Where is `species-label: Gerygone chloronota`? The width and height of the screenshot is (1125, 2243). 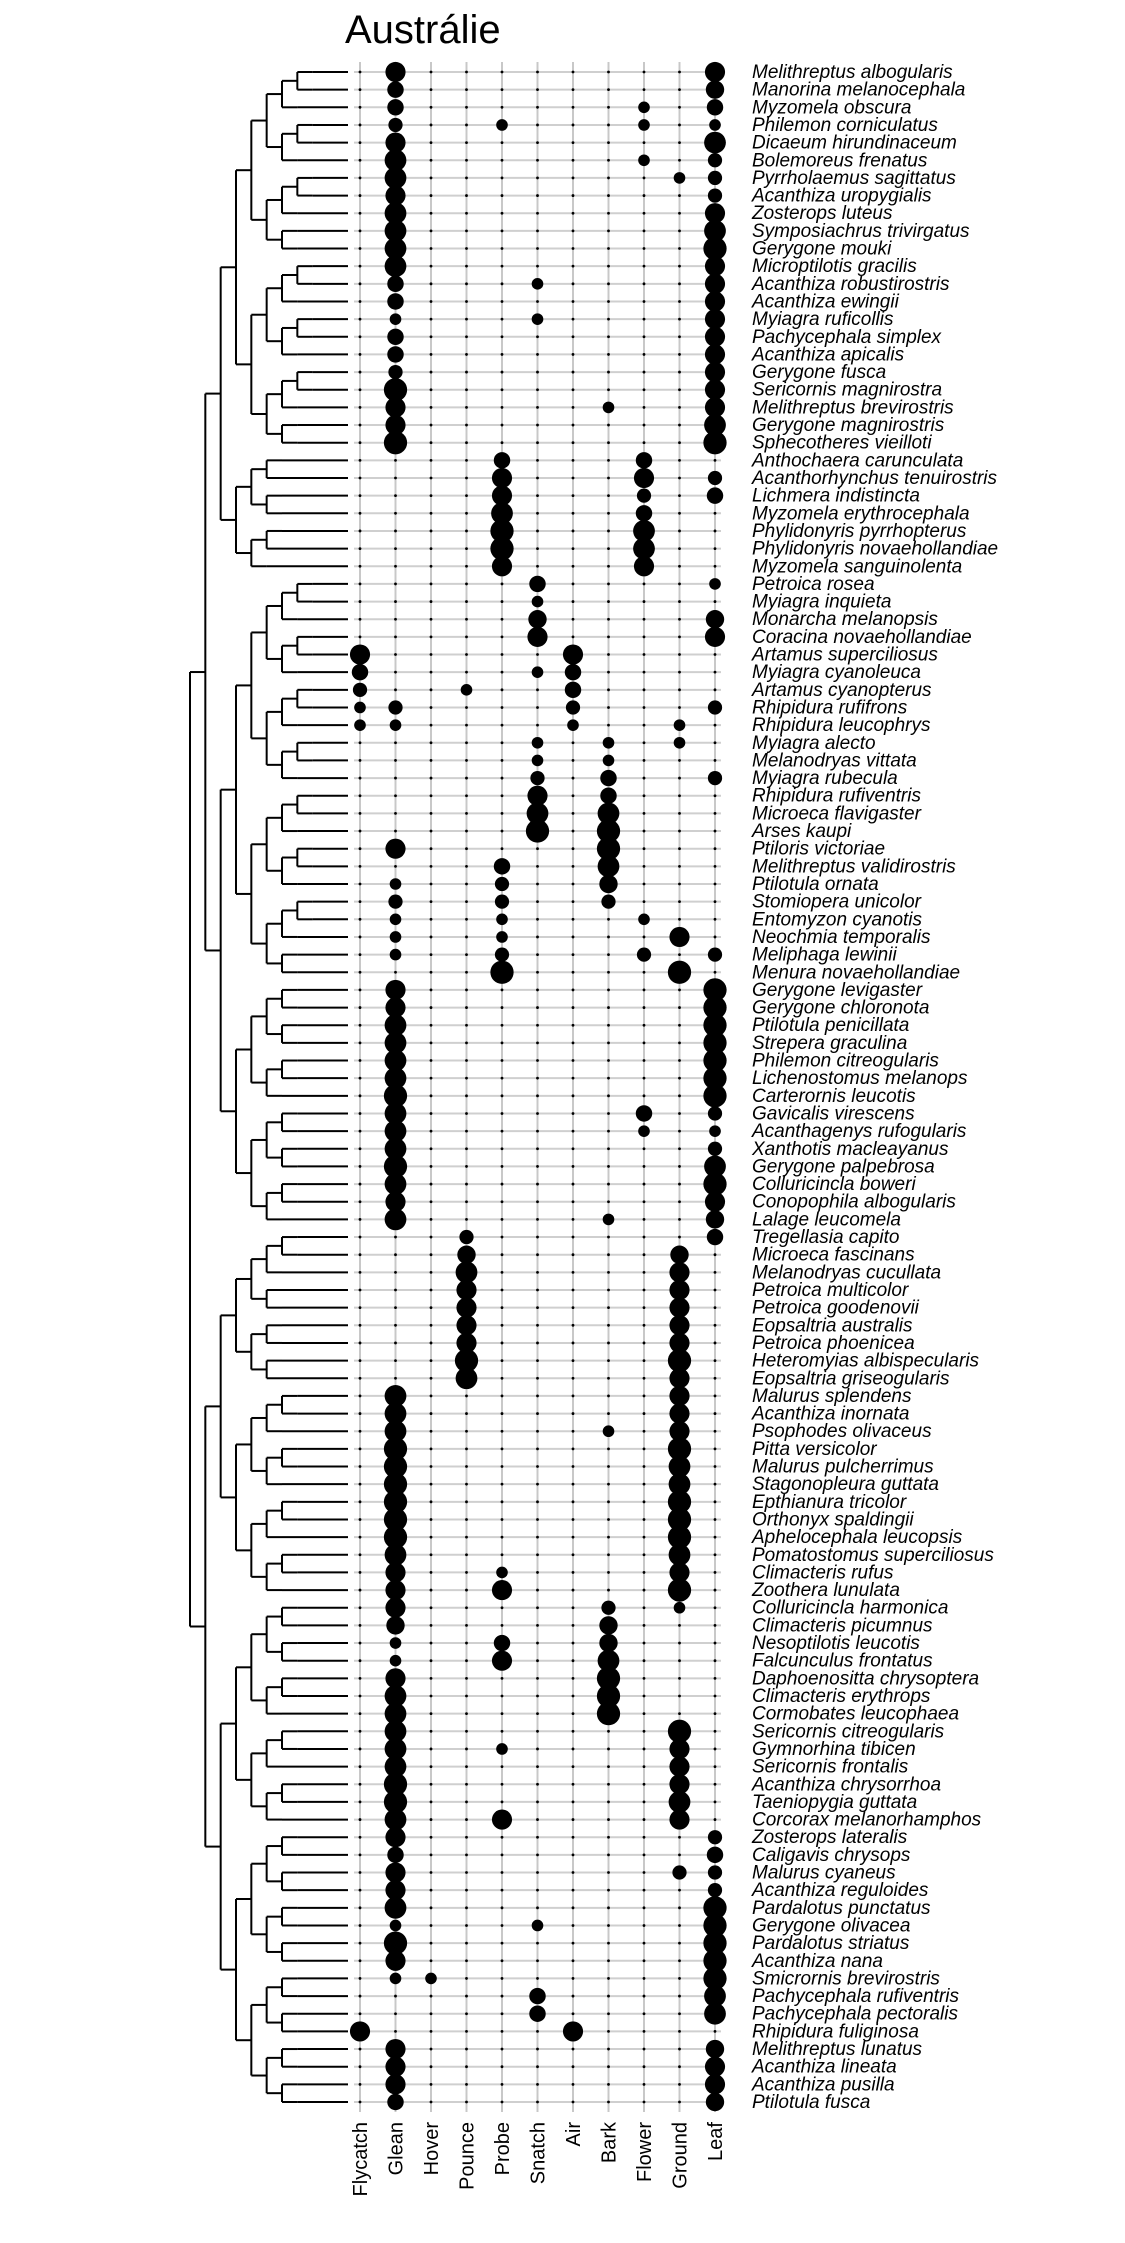 species-label: Gerygone chloronota is located at coordinates (840, 1008).